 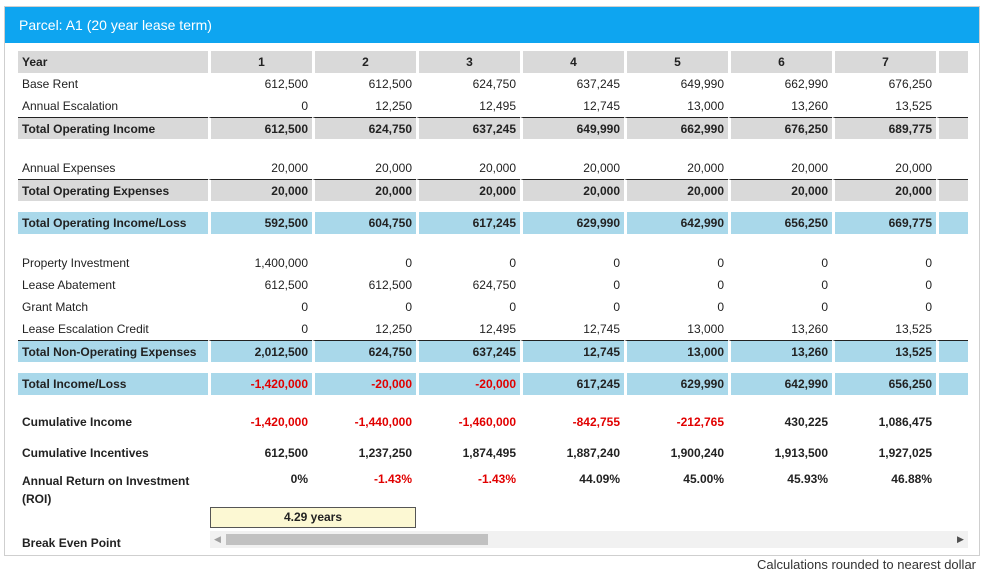 I want to click on row-label: Annual Expenses, so click(x=69, y=168).